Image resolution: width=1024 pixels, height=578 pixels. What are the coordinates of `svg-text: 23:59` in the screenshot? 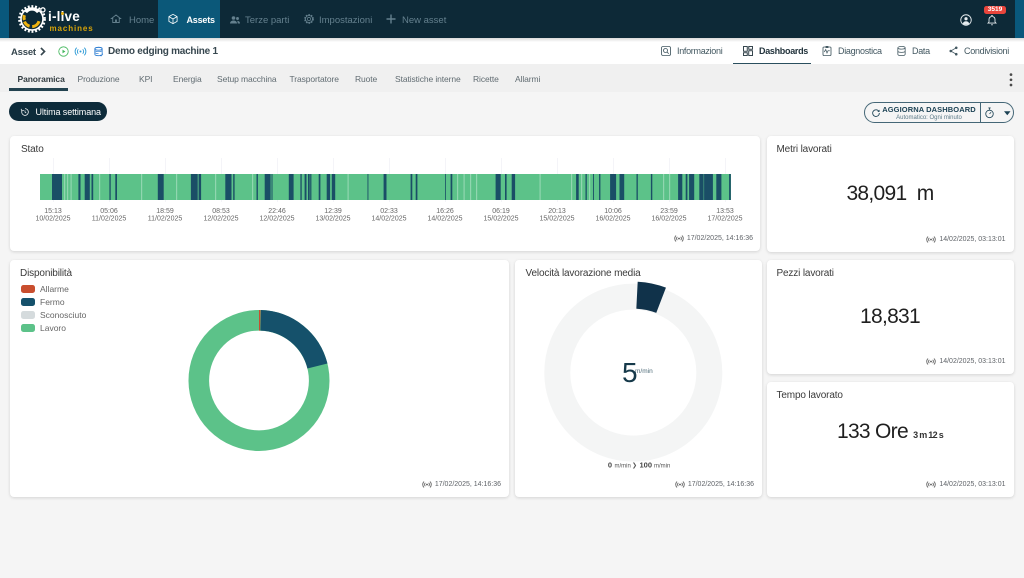 It's located at (669, 211).